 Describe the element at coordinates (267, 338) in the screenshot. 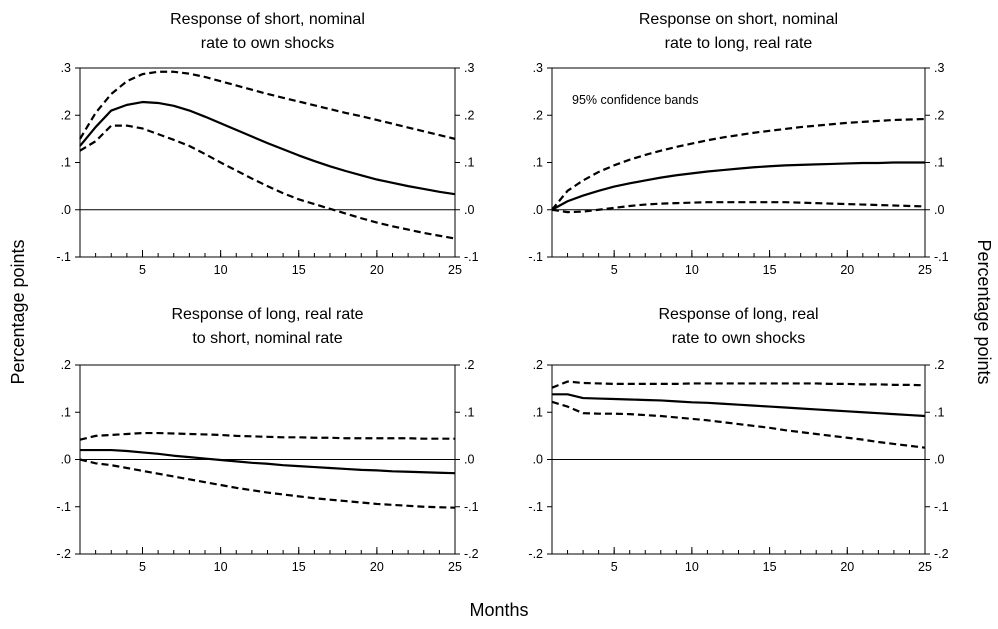

I see `panel-title-line: to short, nominal rate` at that location.